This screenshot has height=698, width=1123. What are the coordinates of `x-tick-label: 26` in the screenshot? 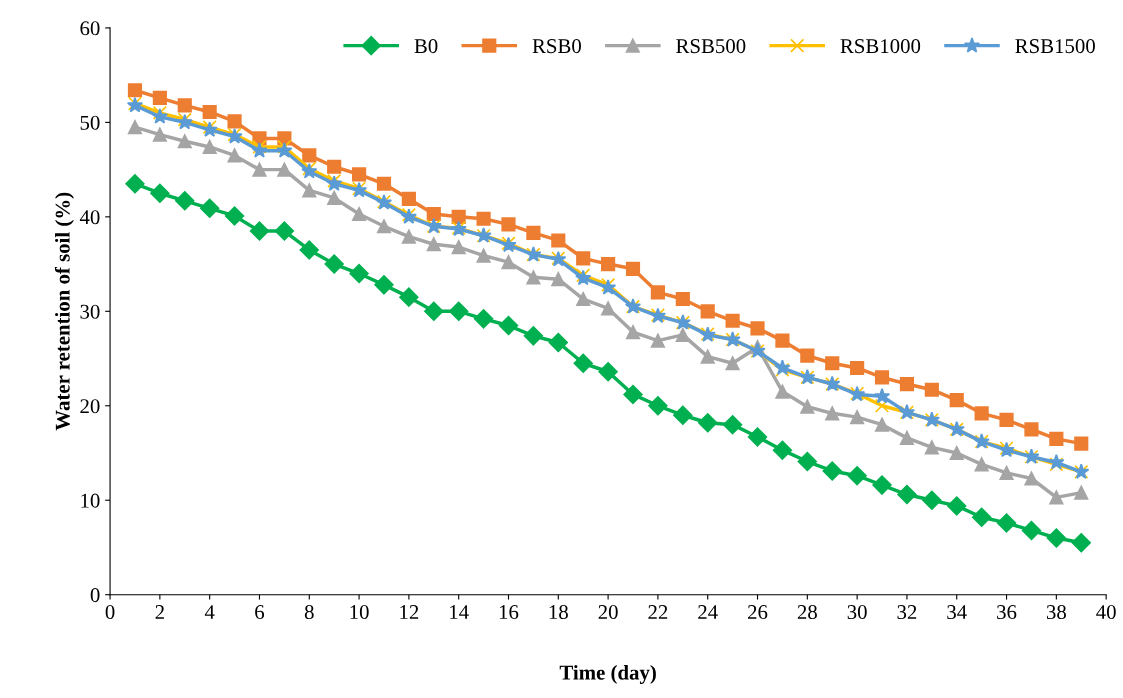 It's located at (758, 612).